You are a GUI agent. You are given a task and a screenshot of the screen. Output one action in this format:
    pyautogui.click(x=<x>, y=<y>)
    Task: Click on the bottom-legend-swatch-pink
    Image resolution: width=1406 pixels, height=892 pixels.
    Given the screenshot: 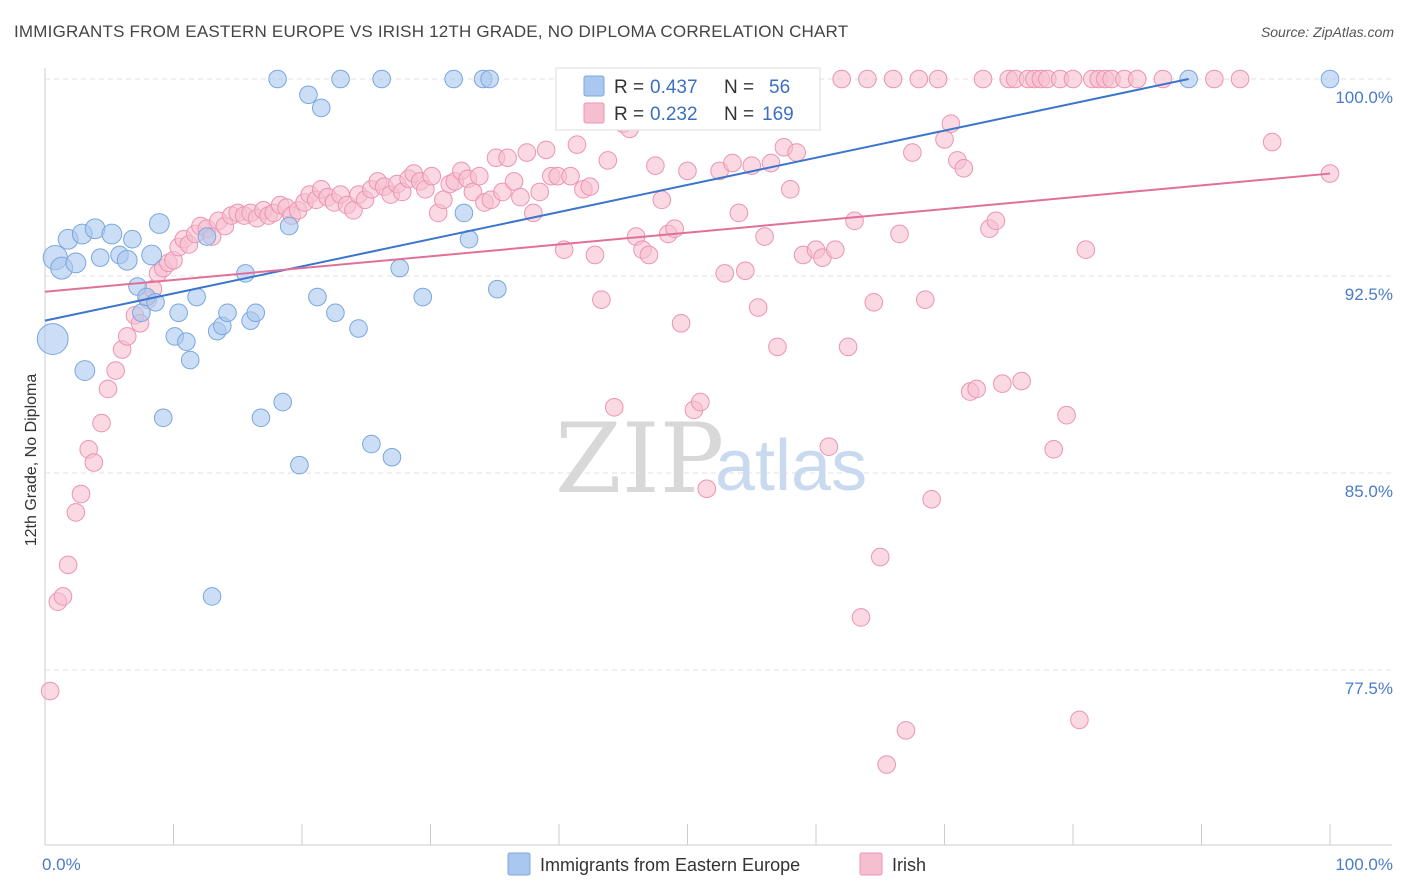 What is the action you would take?
    pyautogui.click(x=871, y=864)
    